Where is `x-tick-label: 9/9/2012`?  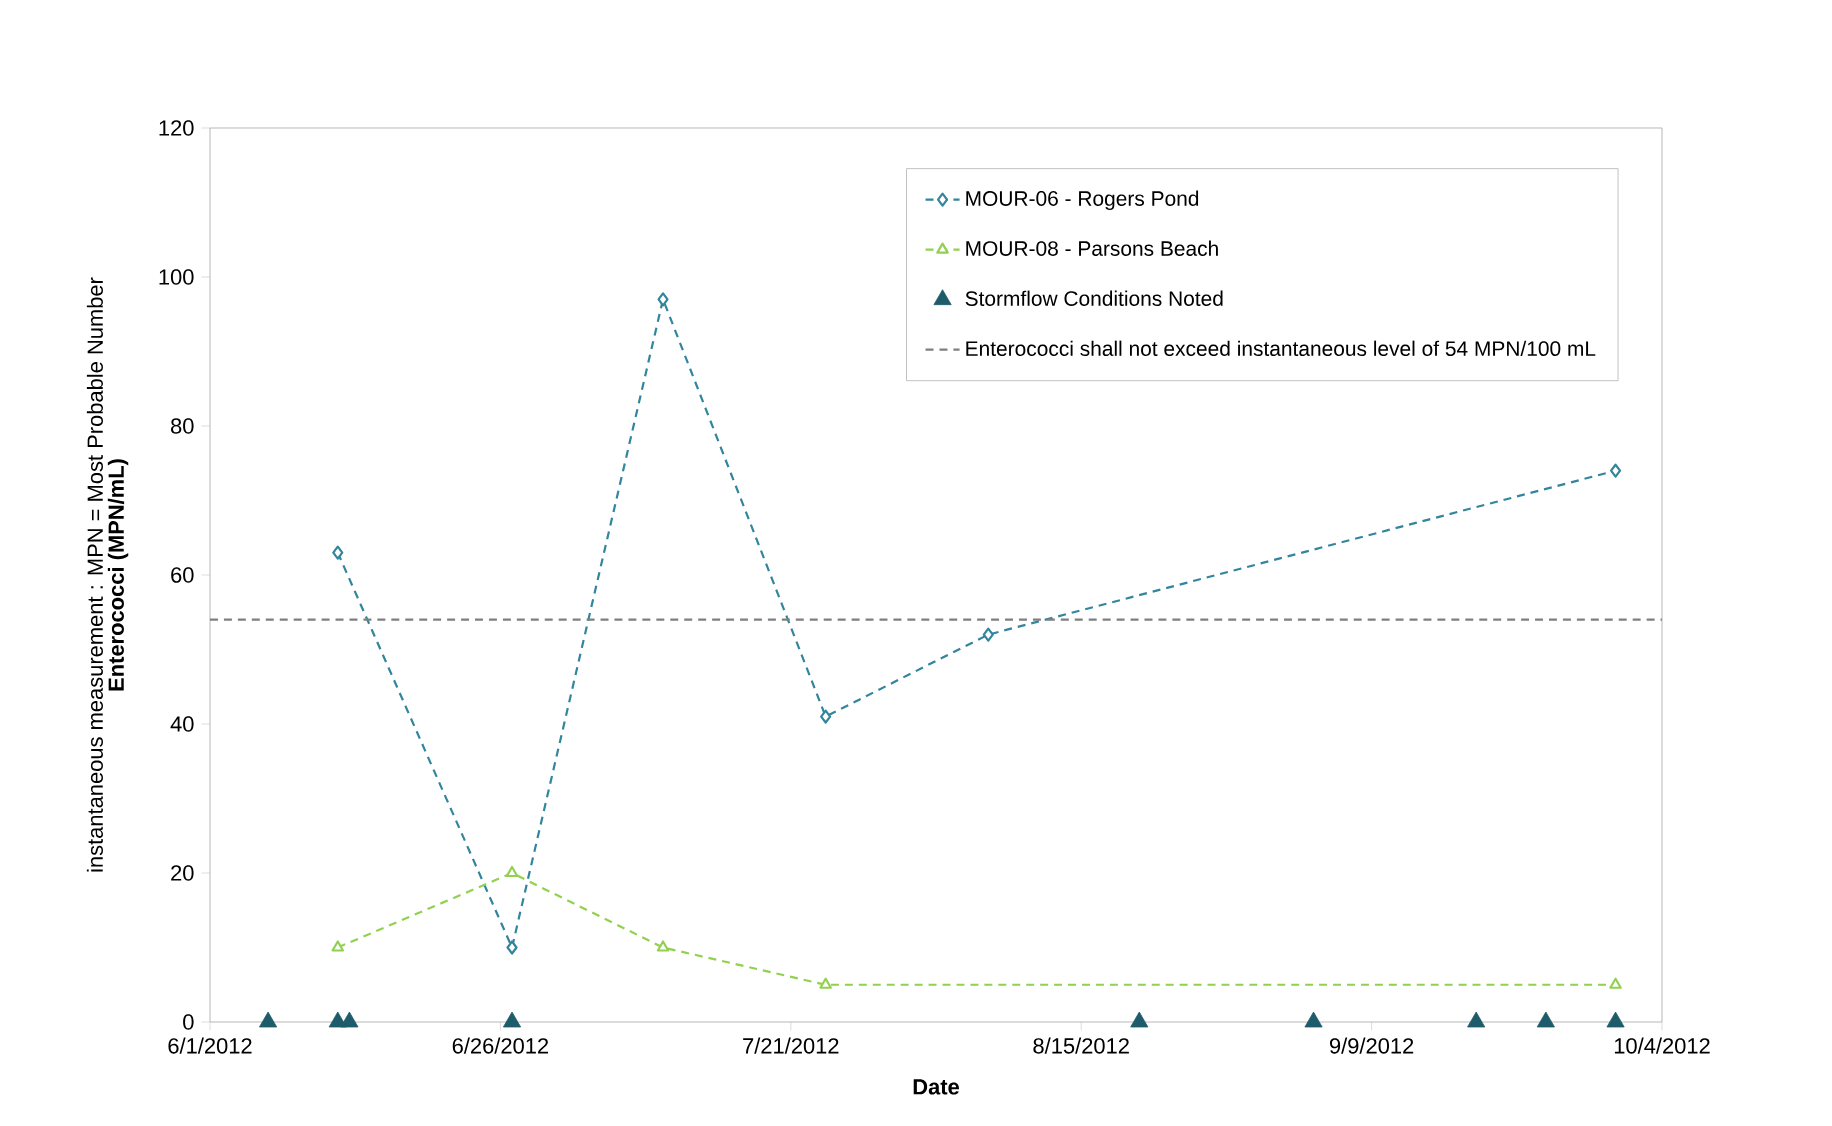
x-tick-label: 9/9/2012 is located at coordinates (1371, 1045).